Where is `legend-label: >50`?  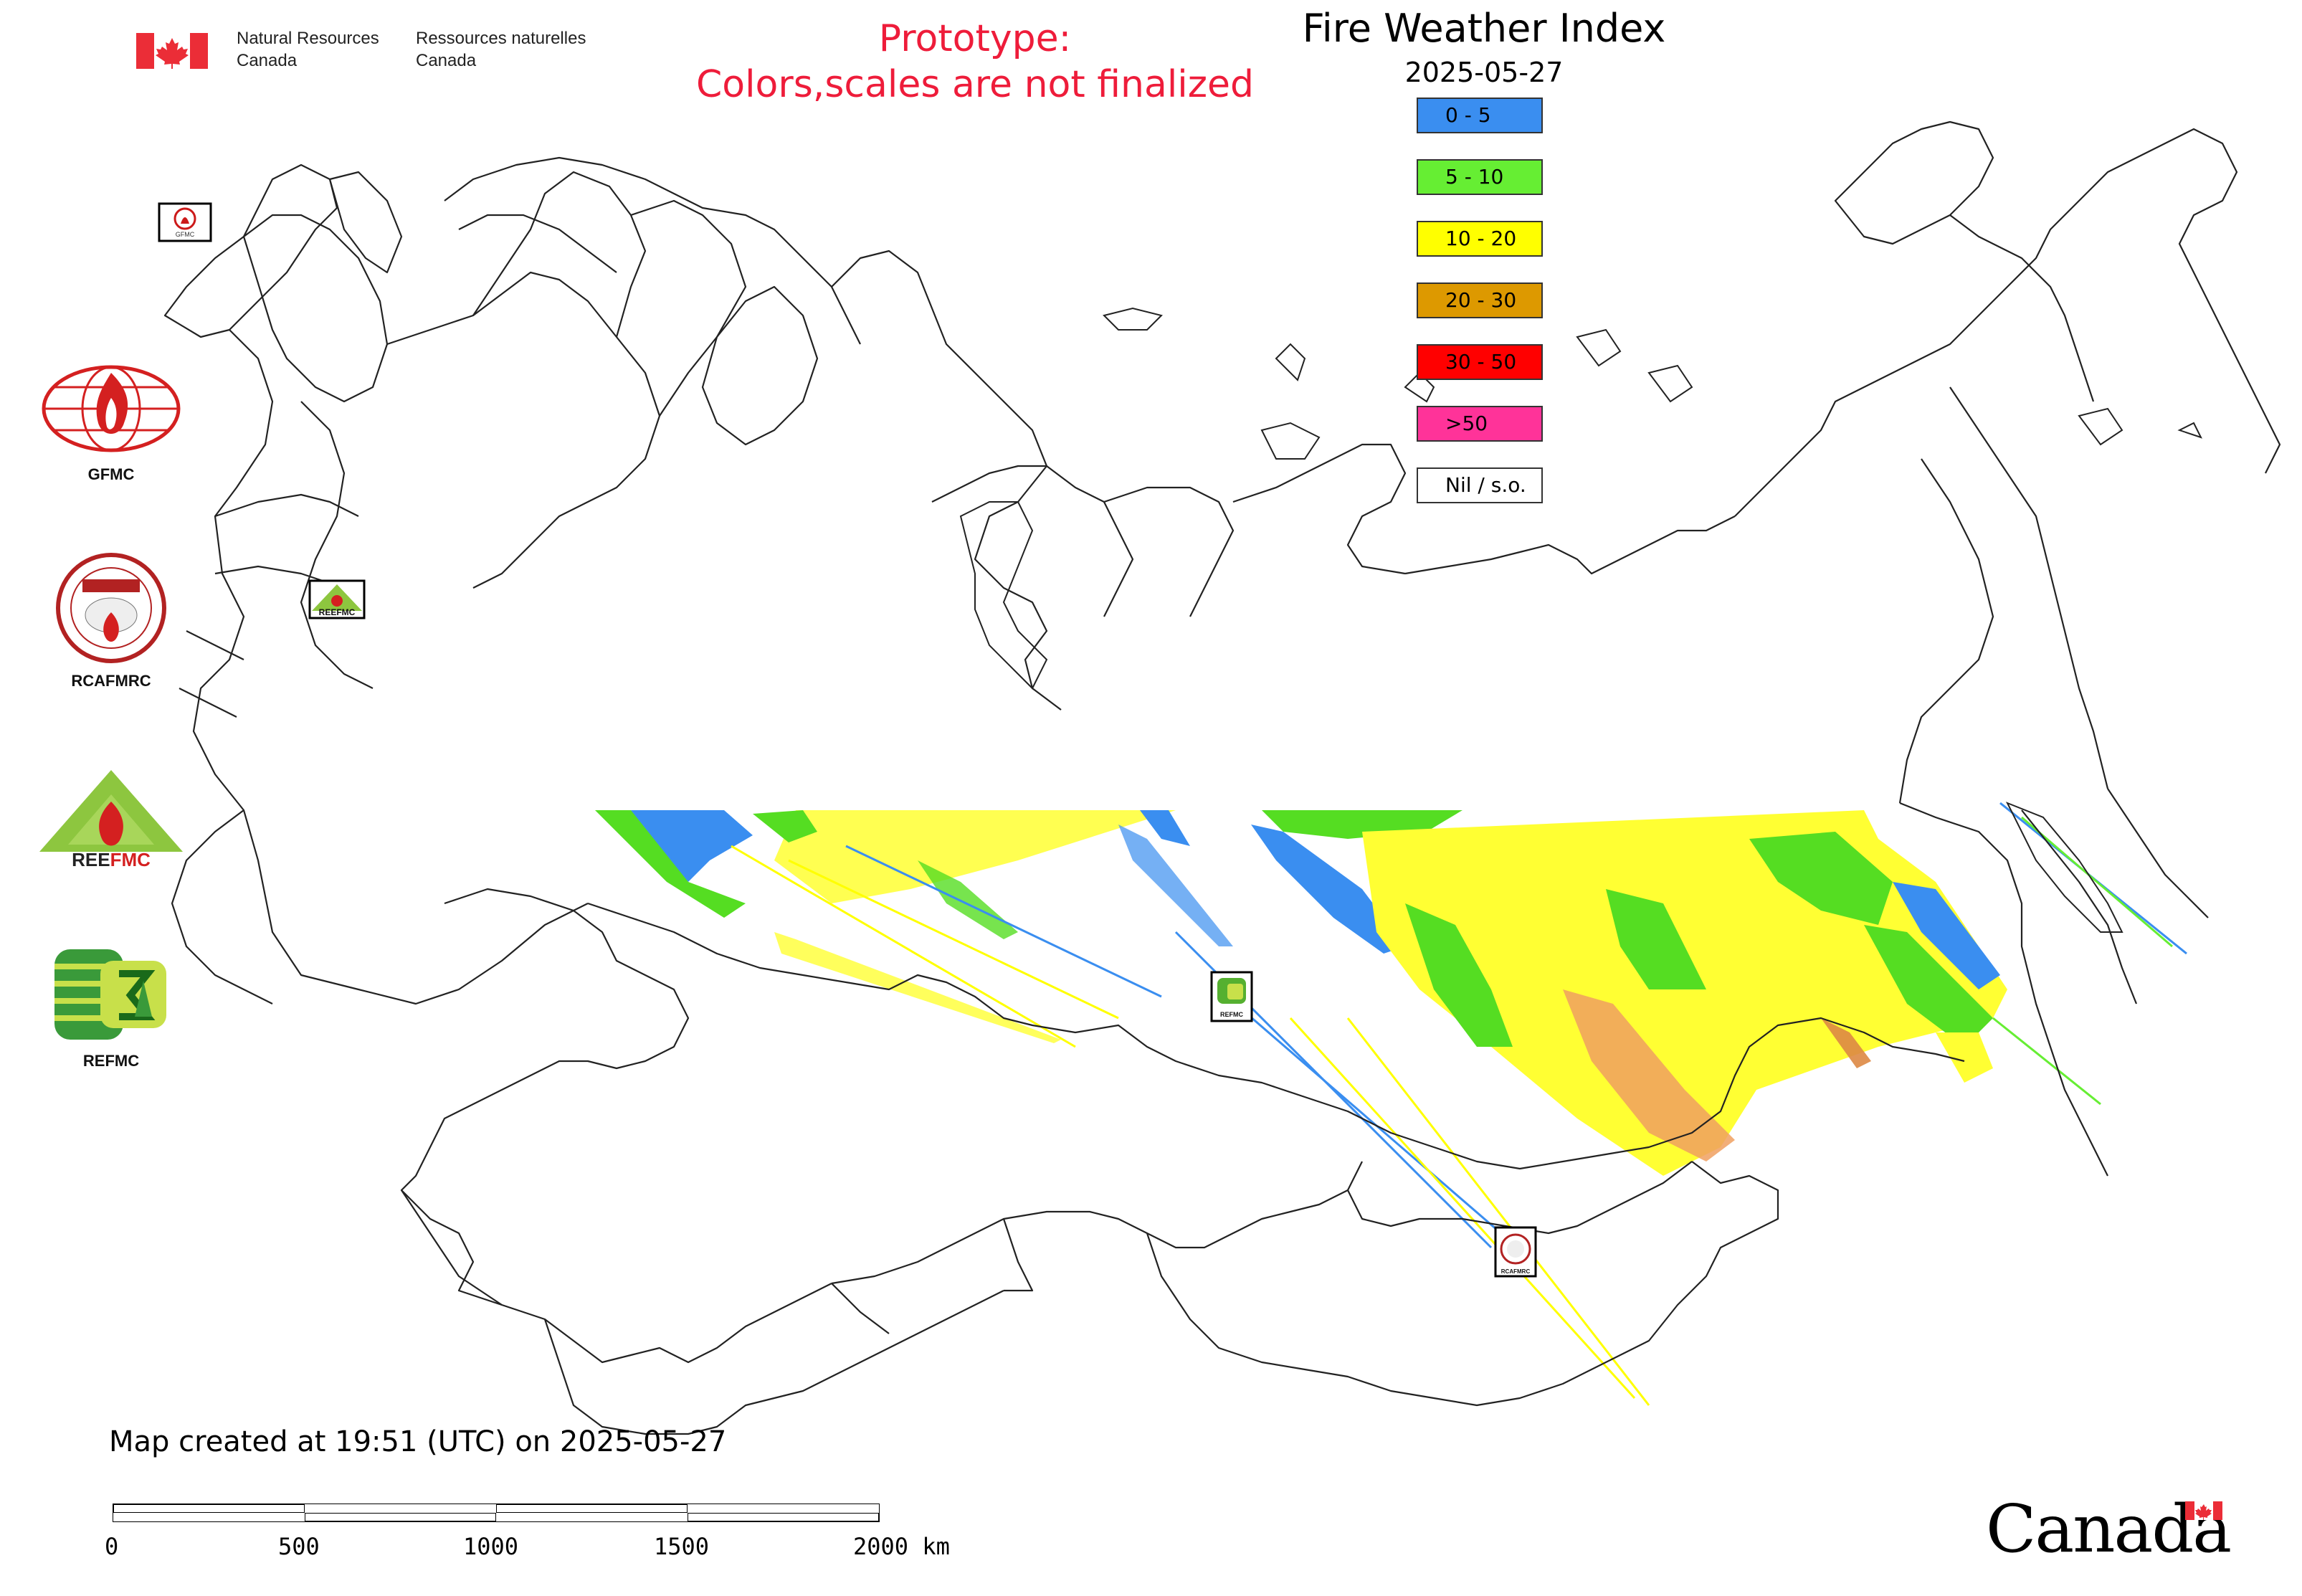
legend-label: >50 is located at coordinates (1467, 423).